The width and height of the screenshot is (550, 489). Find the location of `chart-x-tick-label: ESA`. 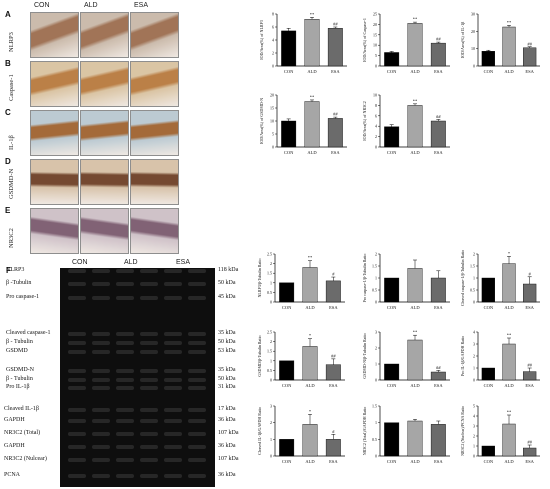

chart-x-tick-label: ESA is located at coordinates (335, 71).